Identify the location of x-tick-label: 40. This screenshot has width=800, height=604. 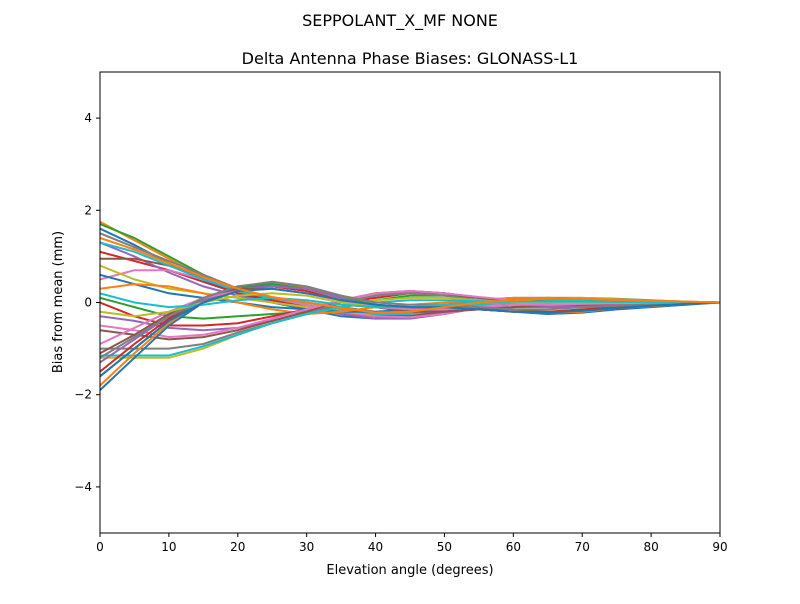
(375, 547).